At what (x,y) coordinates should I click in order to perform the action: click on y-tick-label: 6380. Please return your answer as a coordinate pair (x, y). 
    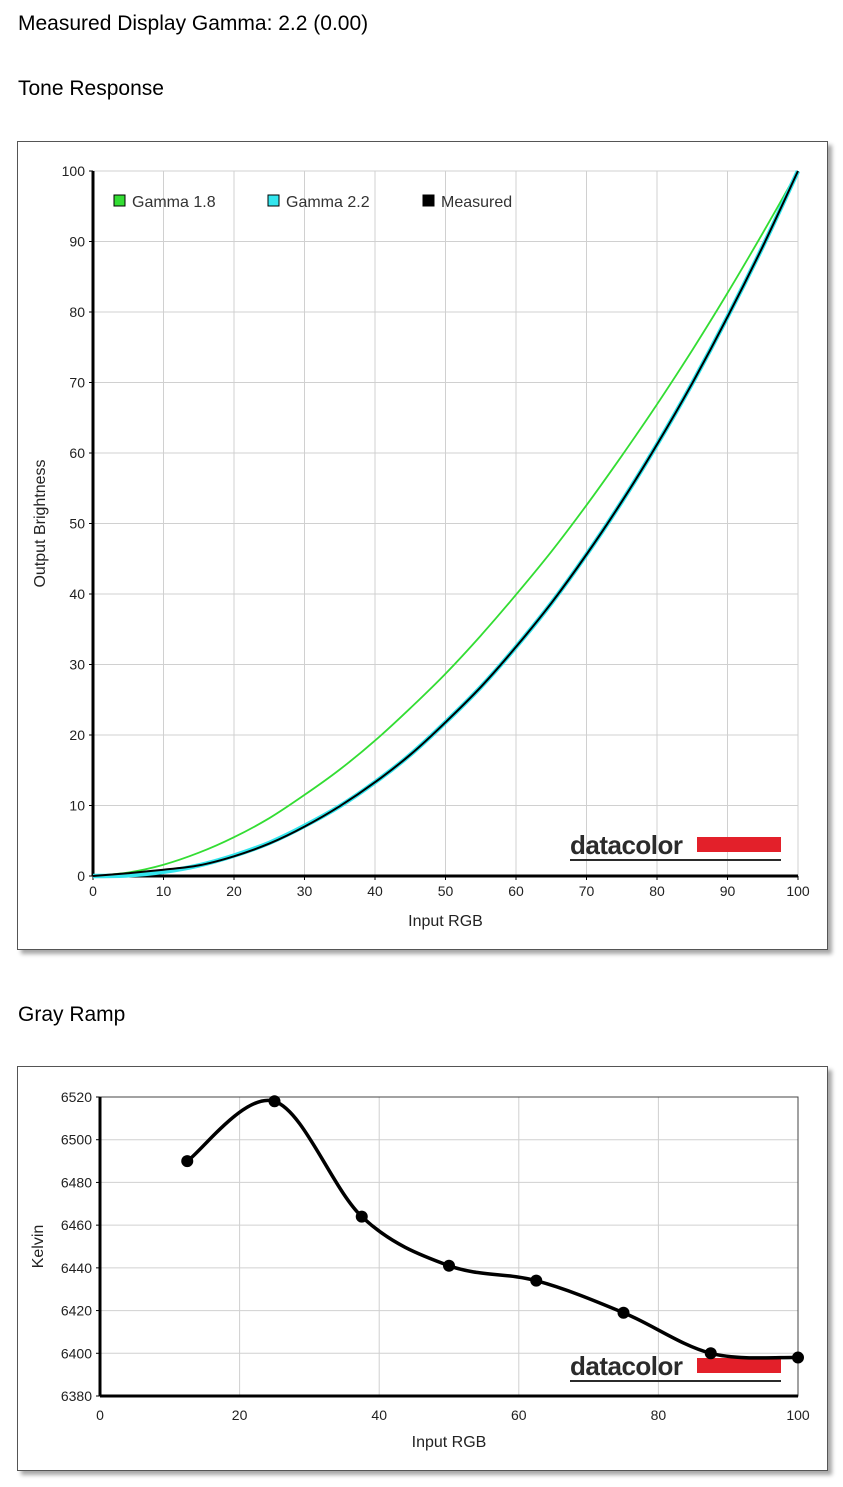
    Looking at the image, I should click on (76, 1396).